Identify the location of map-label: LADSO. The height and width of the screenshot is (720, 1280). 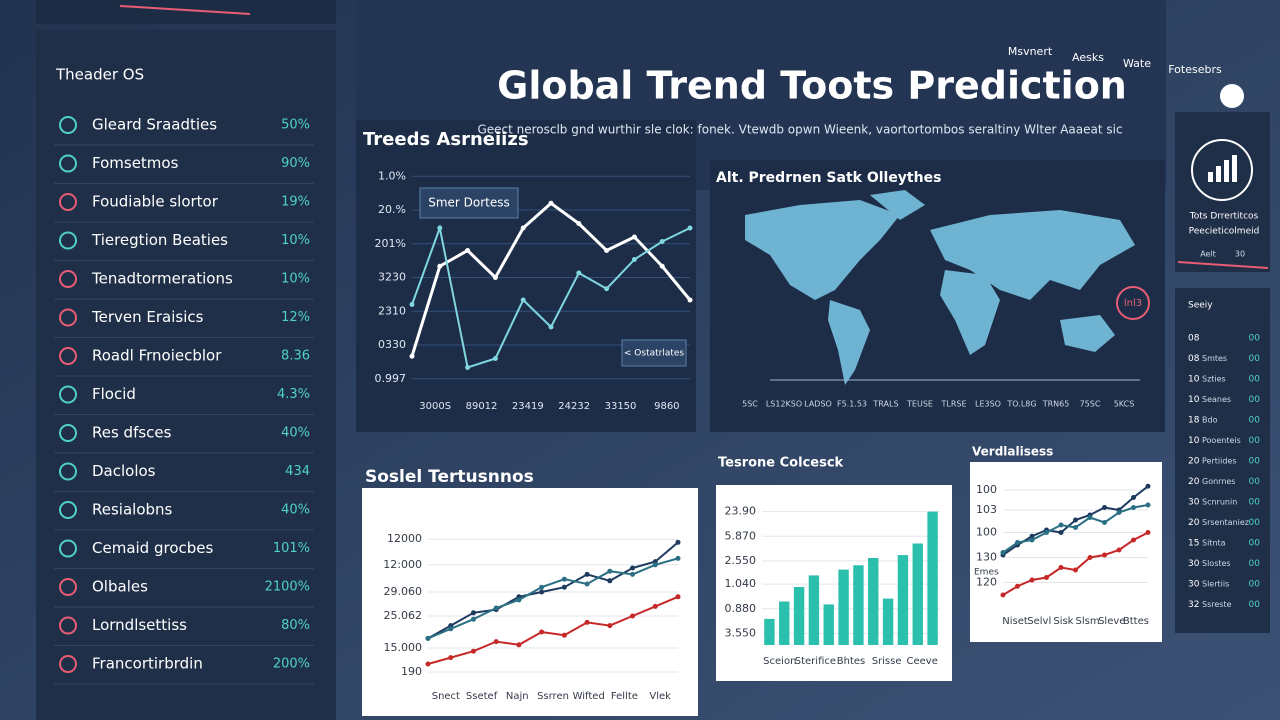
(818, 404).